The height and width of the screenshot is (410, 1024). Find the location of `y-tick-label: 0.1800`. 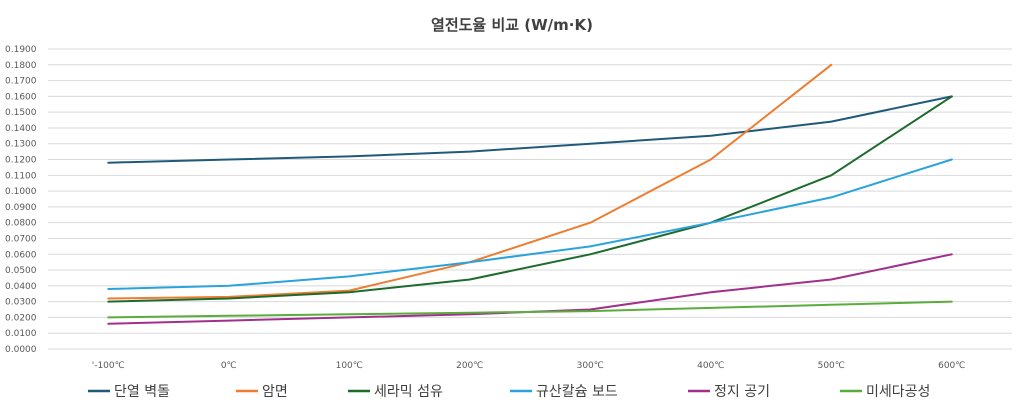

y-tick-label: 0.1800 is located at coordinates (21, 66).